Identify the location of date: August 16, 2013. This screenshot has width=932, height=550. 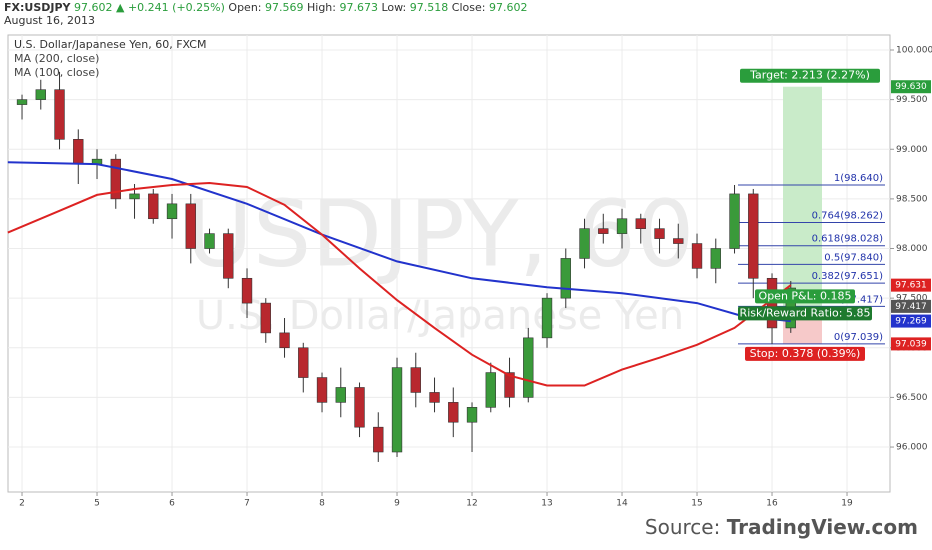
(49, 20).